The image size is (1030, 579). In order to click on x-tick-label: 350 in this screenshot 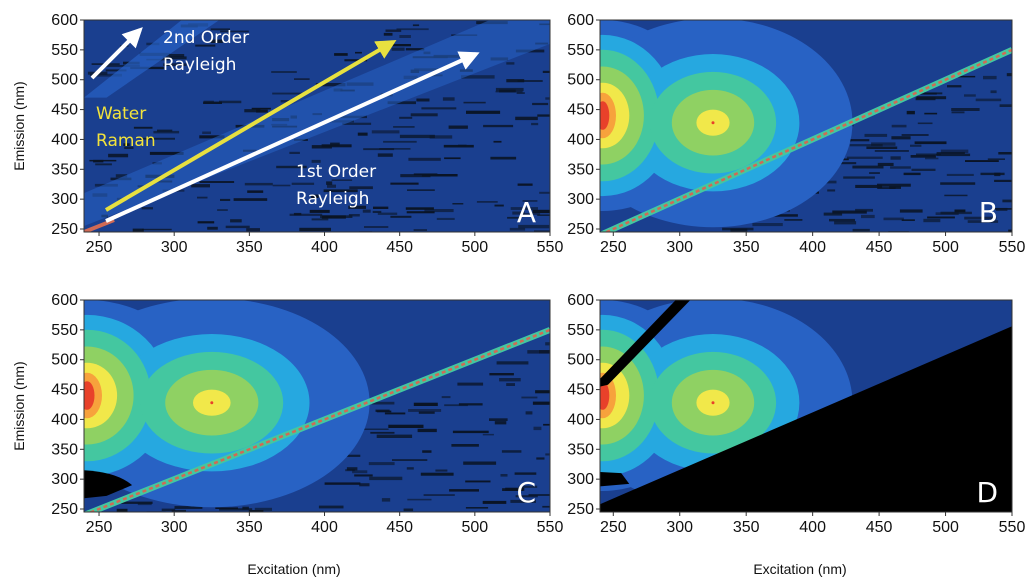, I will do `click(249, 247)`.